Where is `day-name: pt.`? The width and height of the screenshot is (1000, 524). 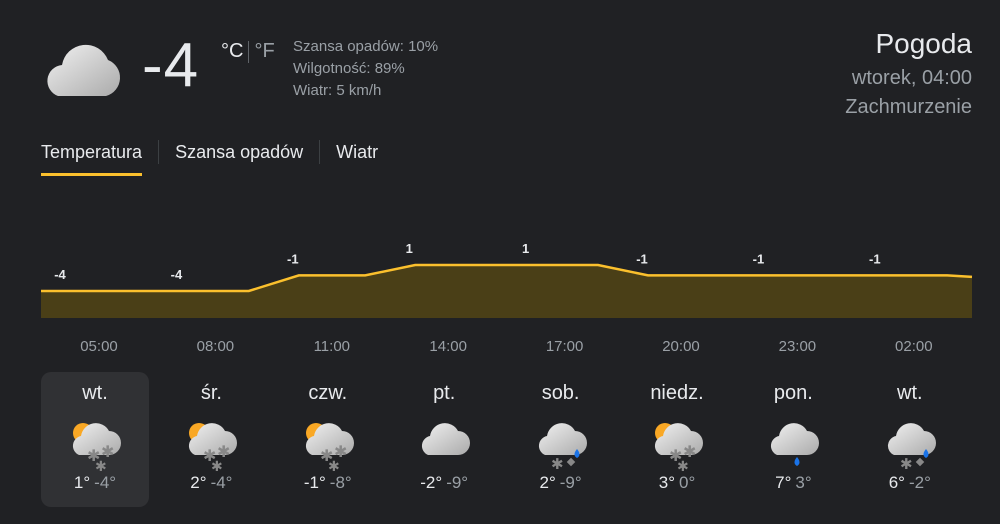 day-name: pt. is located at coordinates (444, 393).